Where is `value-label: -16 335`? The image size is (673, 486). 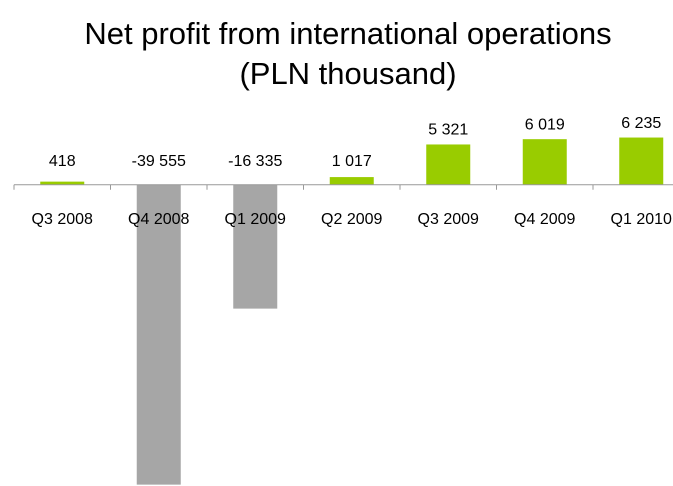 value-label: -16 335 is located at coordinates (255, 161).